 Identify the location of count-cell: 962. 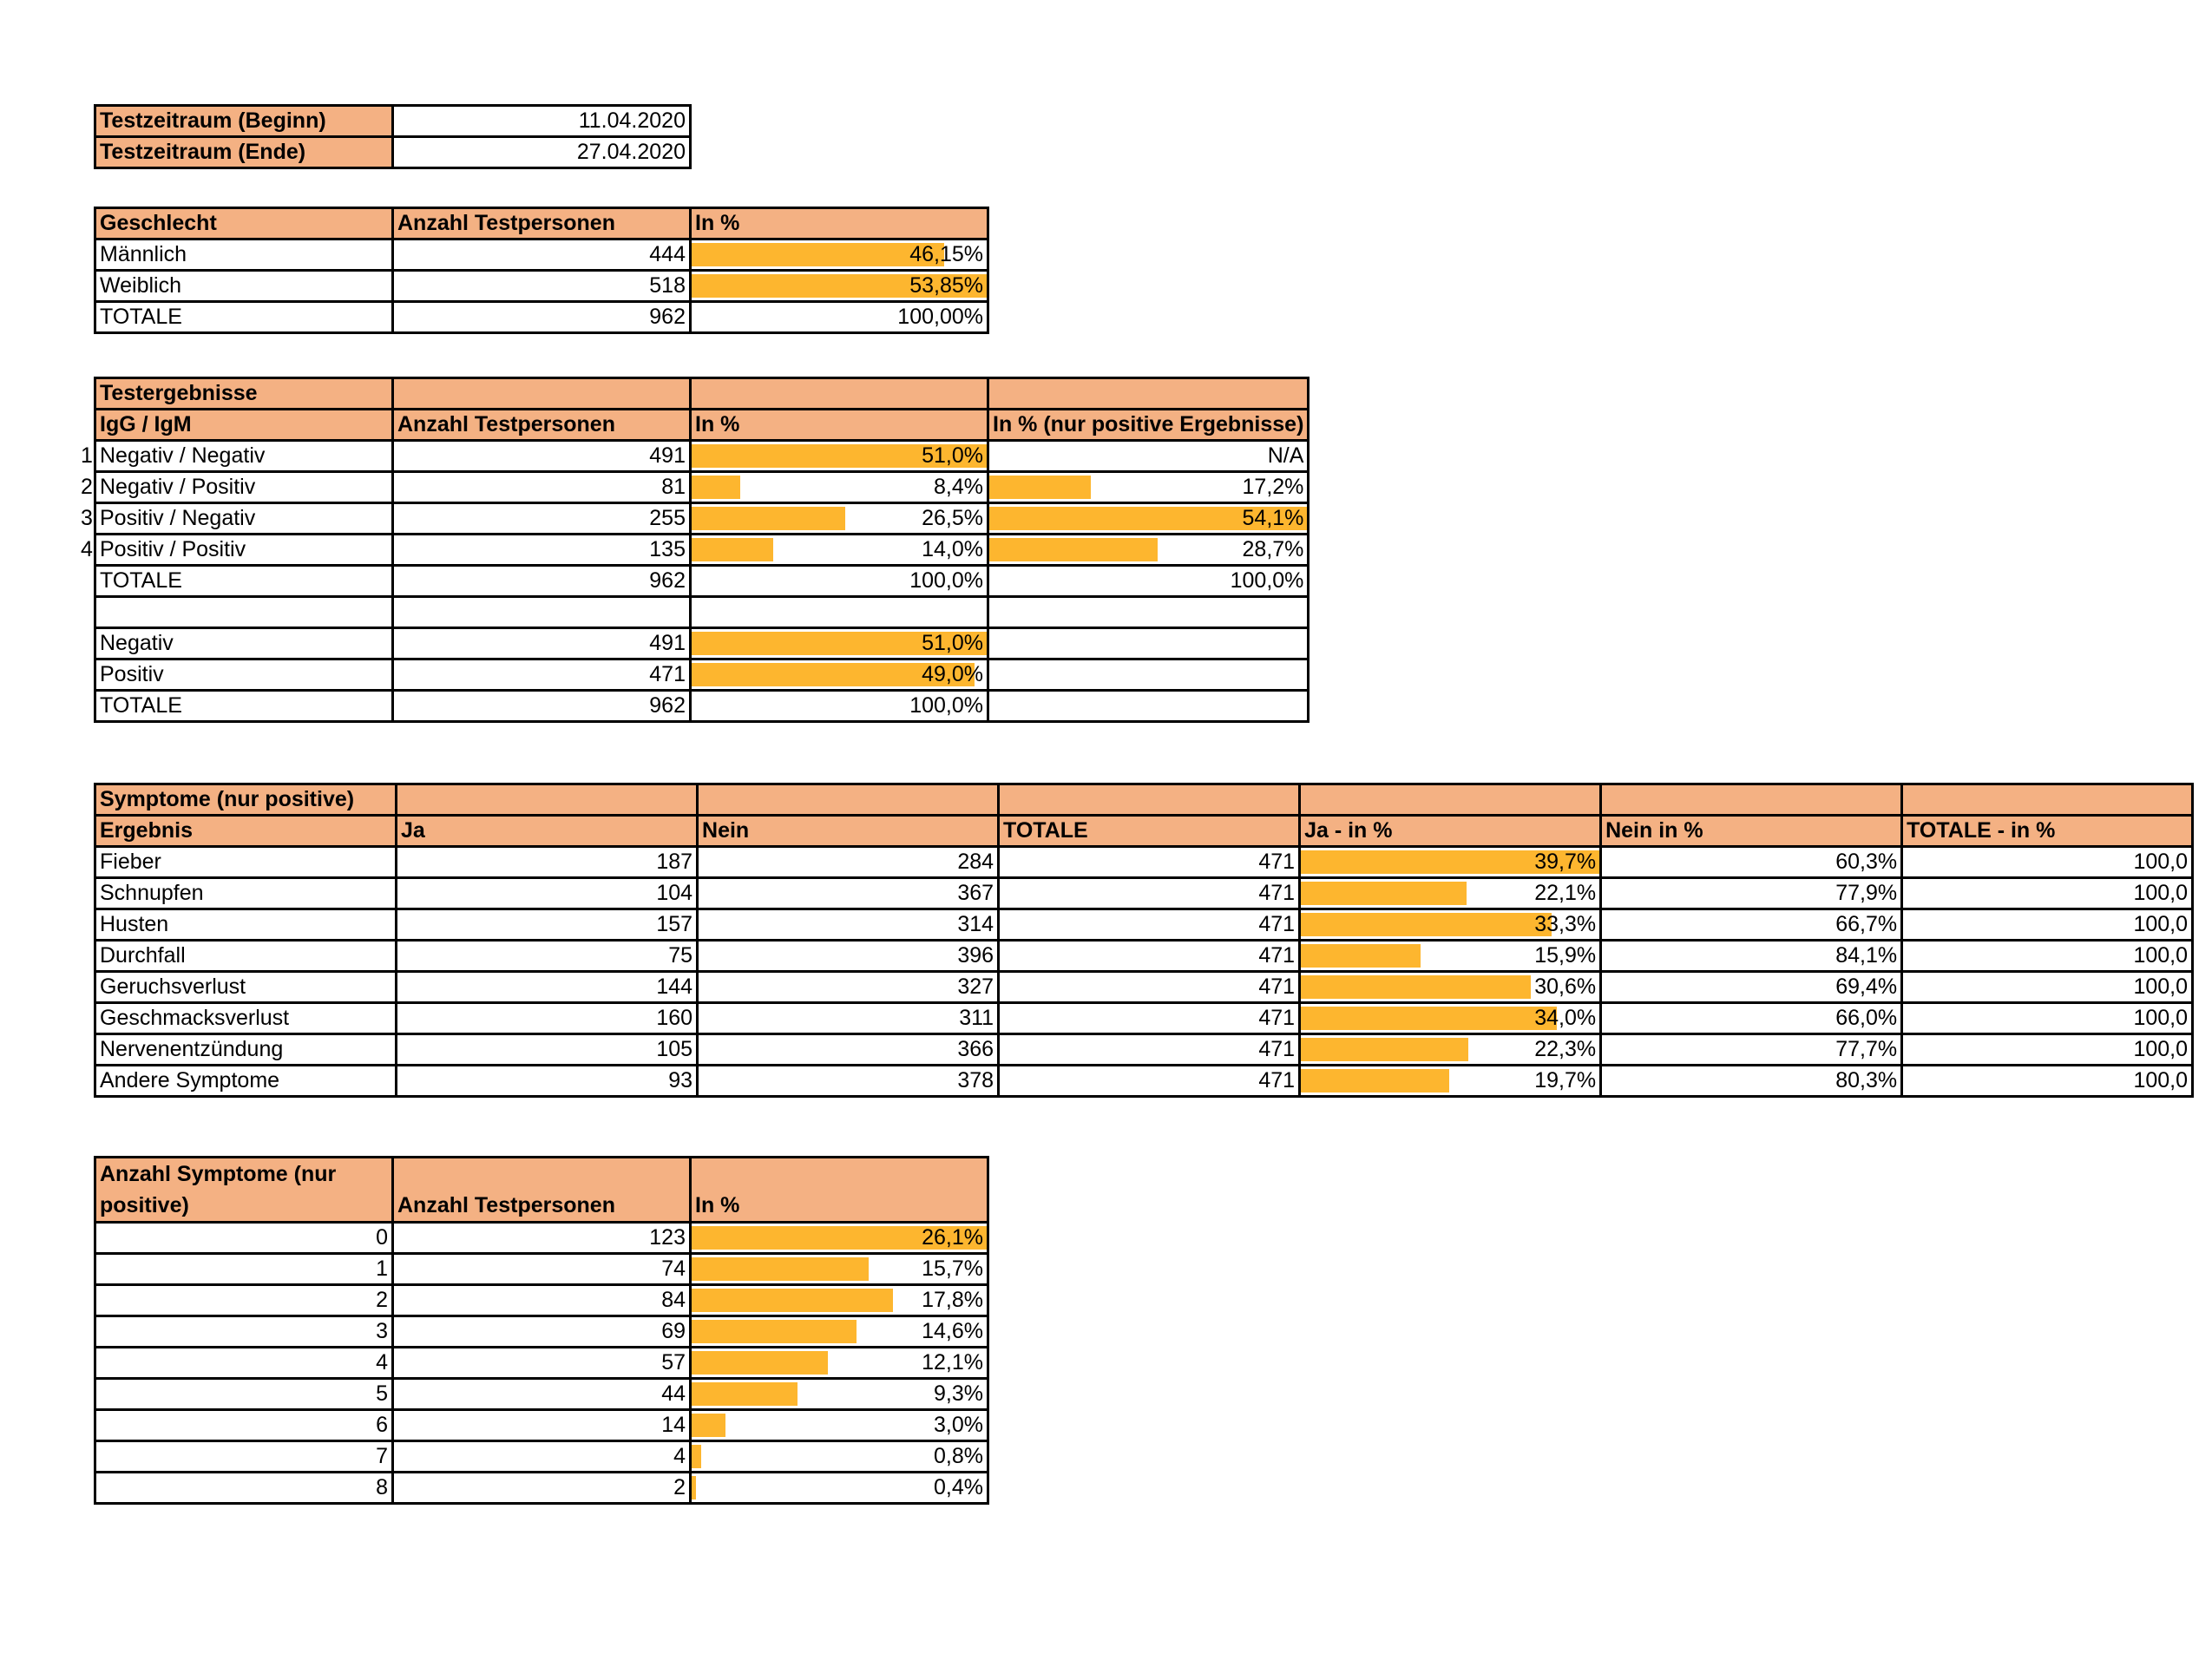
(541, 706).